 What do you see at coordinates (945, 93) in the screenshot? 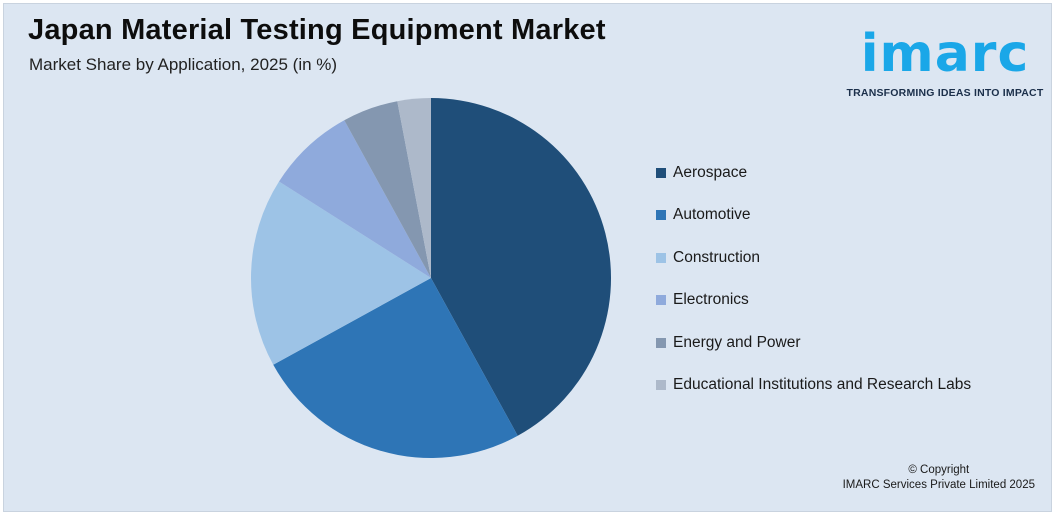
I see `logo-tagline: TRANSFORMING IDEAS INTO IMPACT` at bounding box center [945, 93].